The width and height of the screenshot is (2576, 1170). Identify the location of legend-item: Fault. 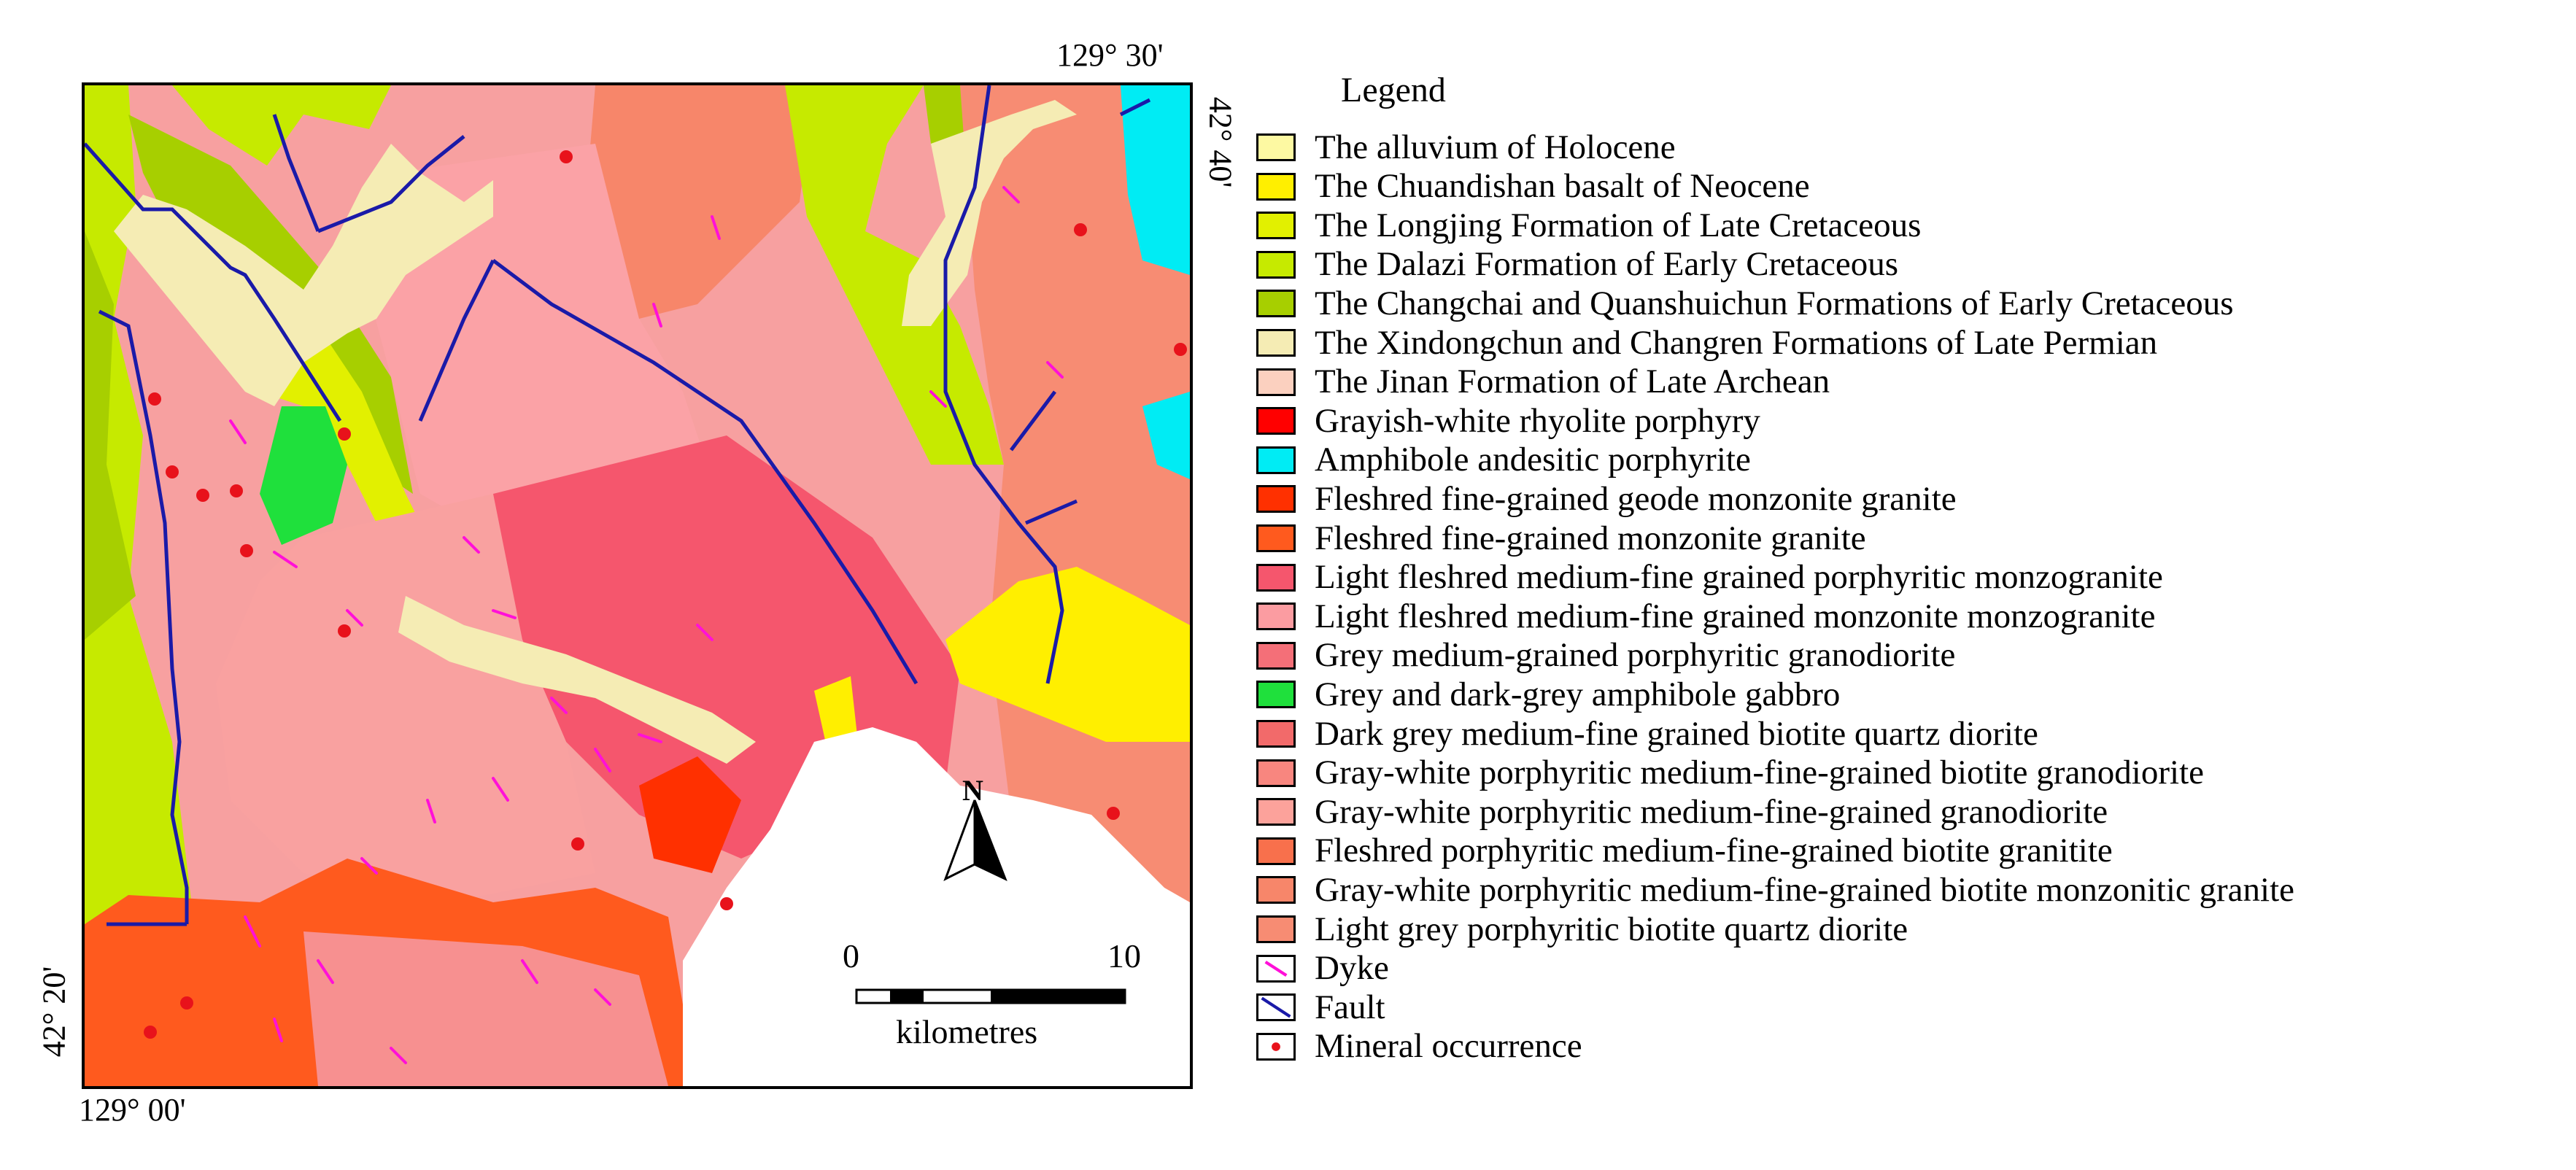
(1320, 1007).